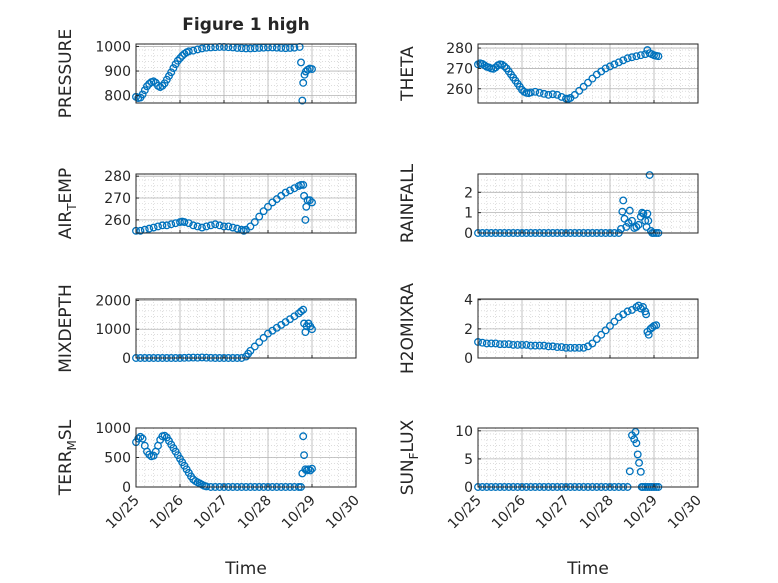  I want to click on y-axis-label: AIRTEMP, so click(67, 203).